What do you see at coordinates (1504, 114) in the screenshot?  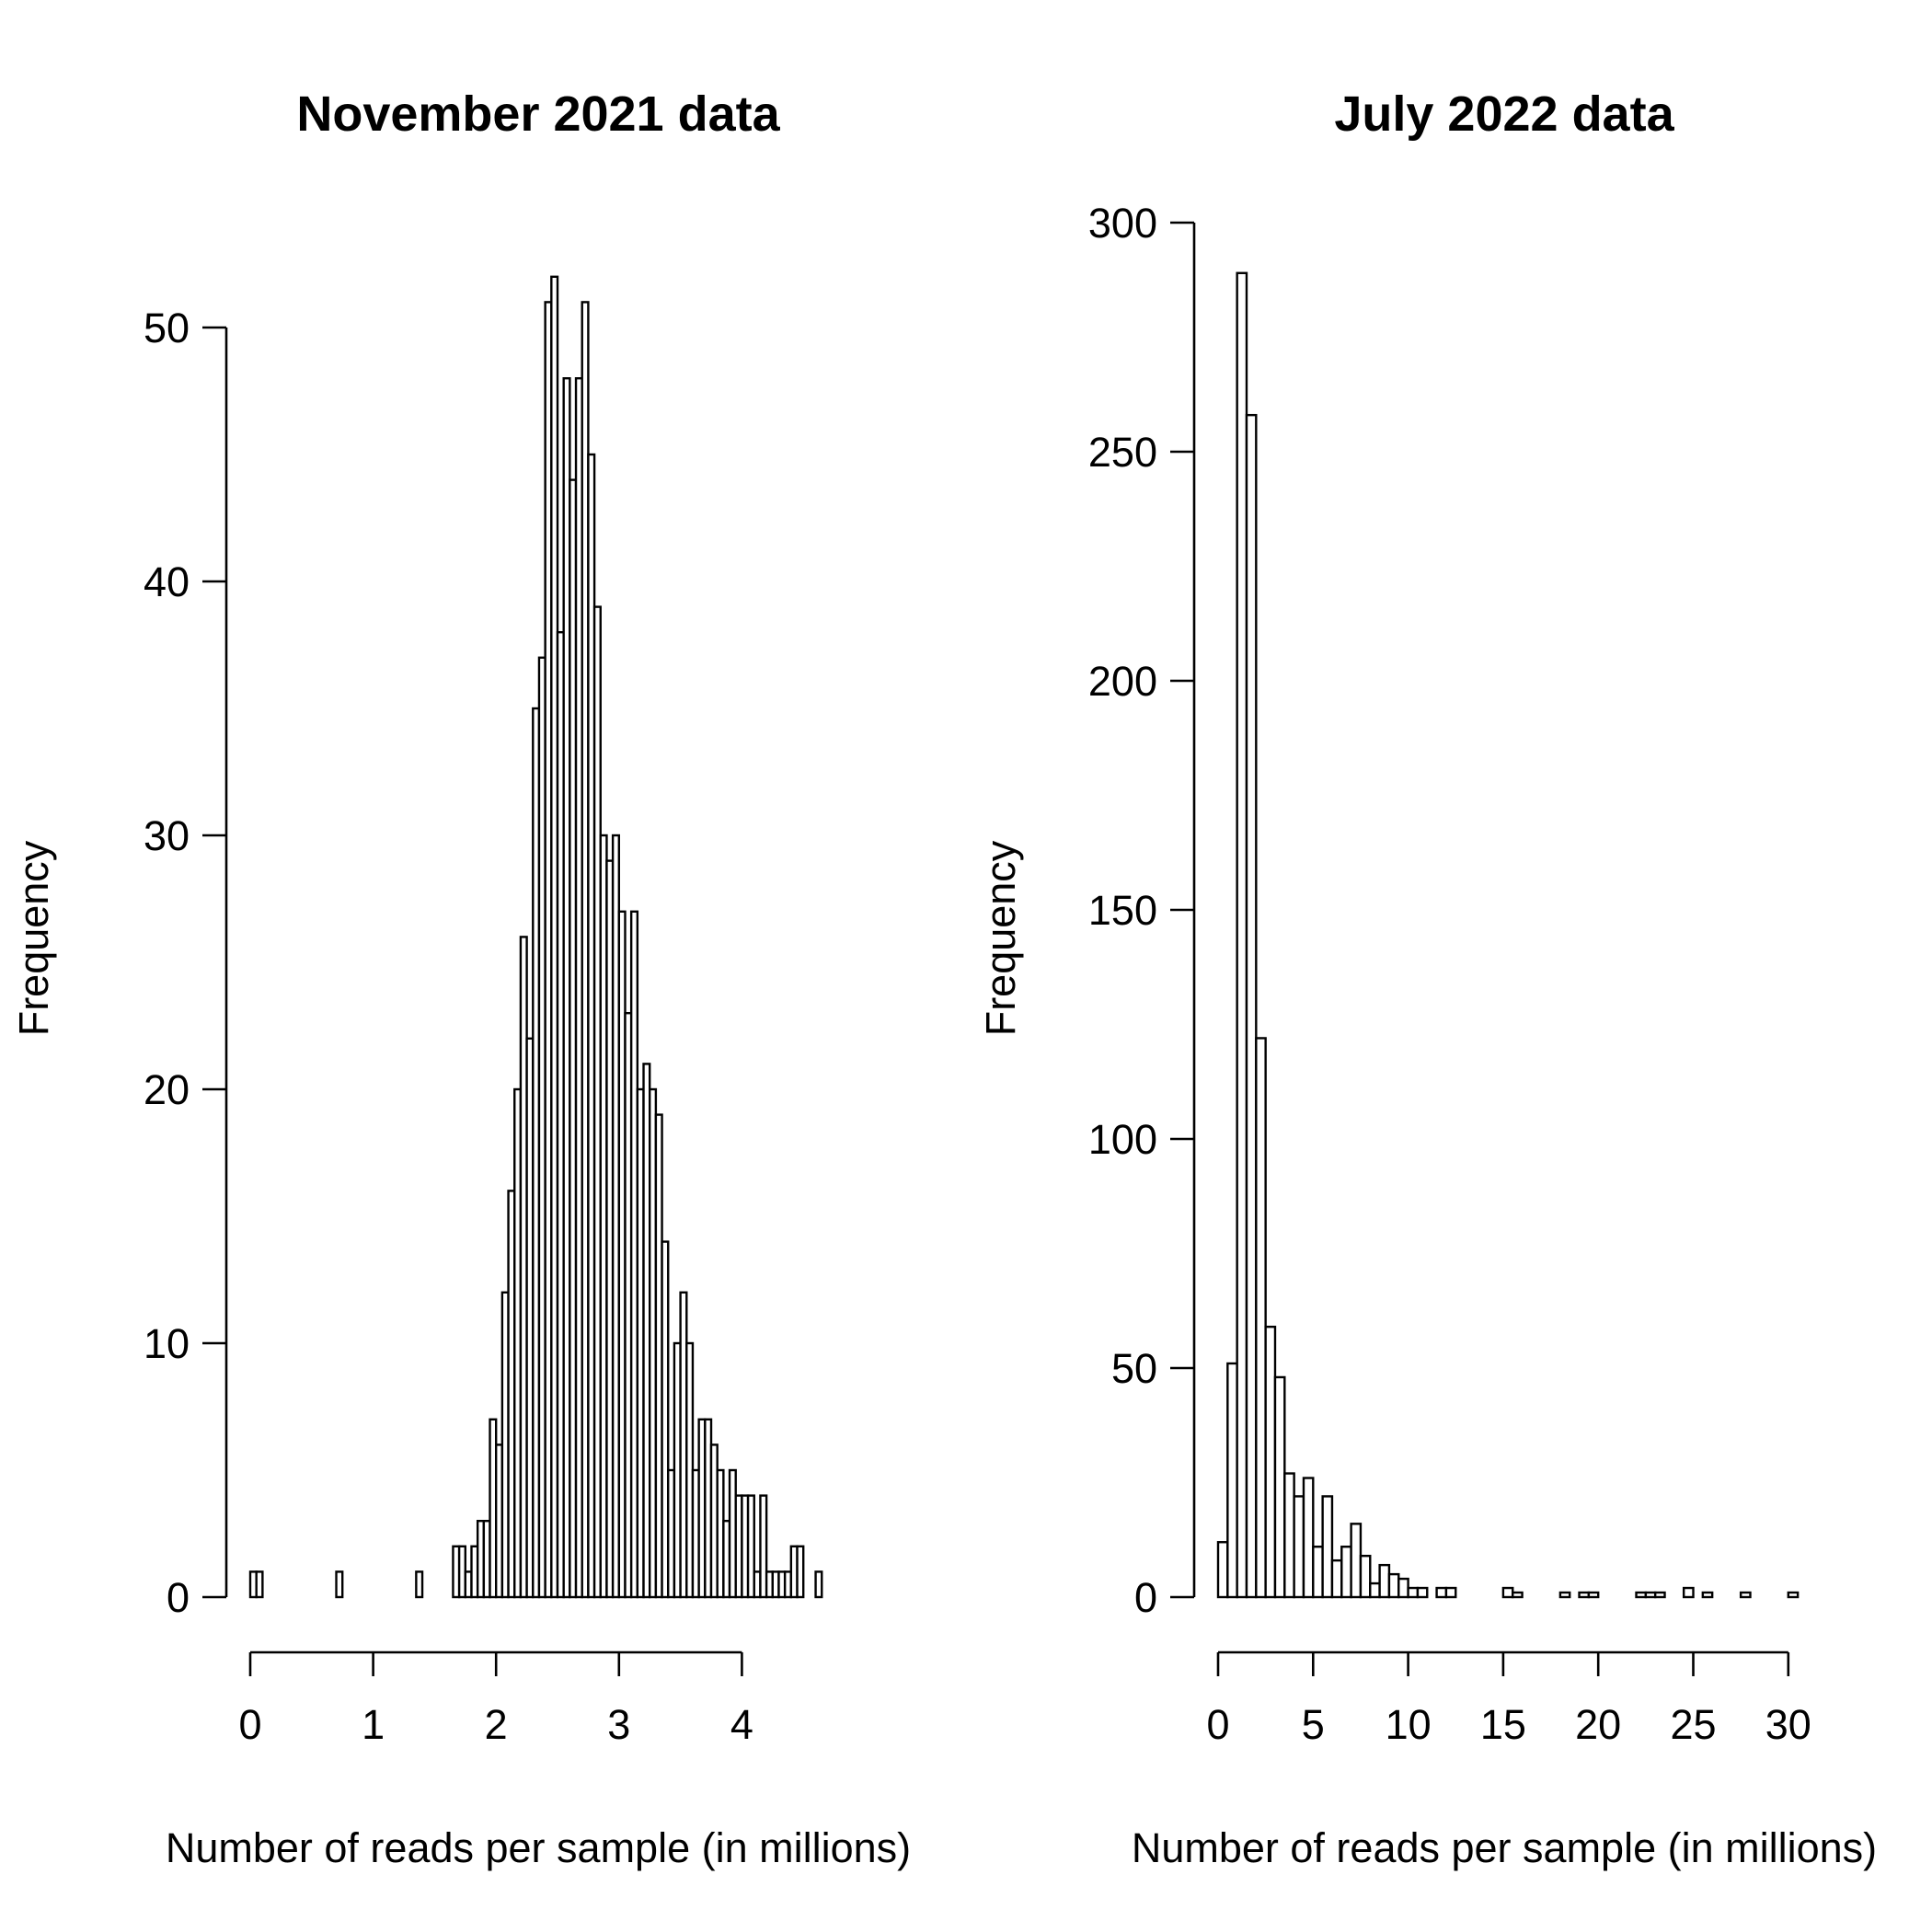 I see `chart-title: July 2022 data` at bounding box center [1504, 114].